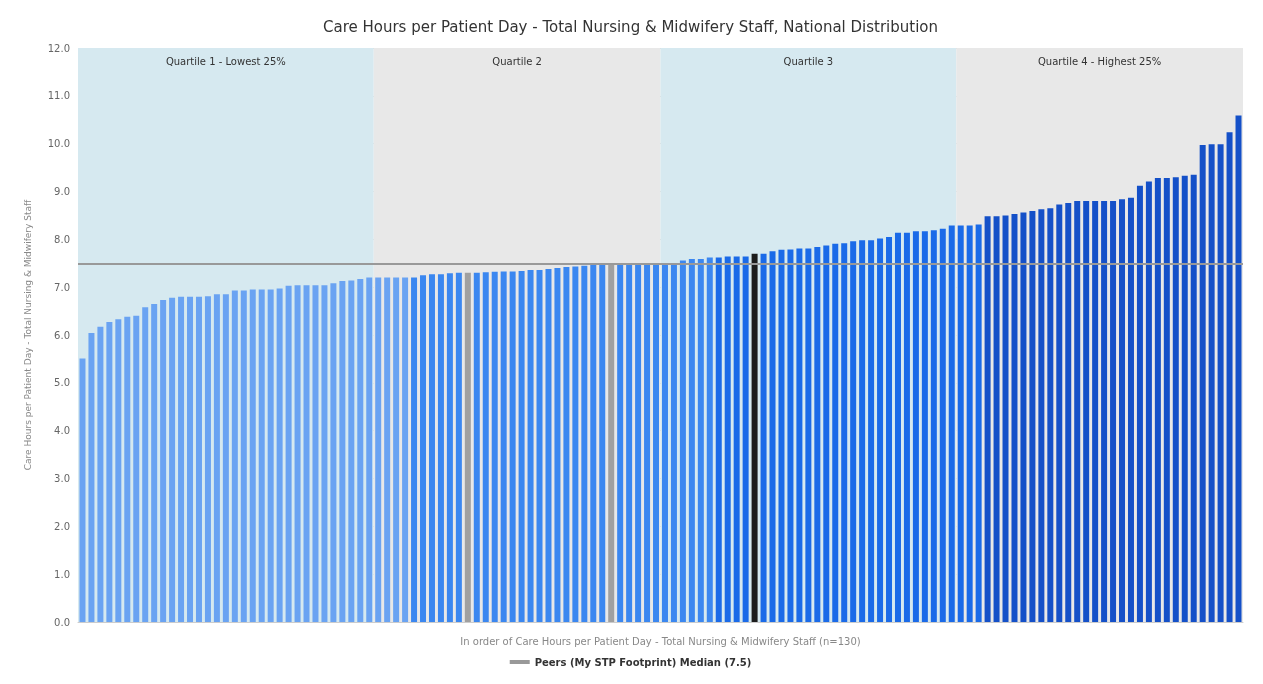 This screenshot has height=684, width=1263. I want to click on y-tick-label: 5.0, so click(62, 383).